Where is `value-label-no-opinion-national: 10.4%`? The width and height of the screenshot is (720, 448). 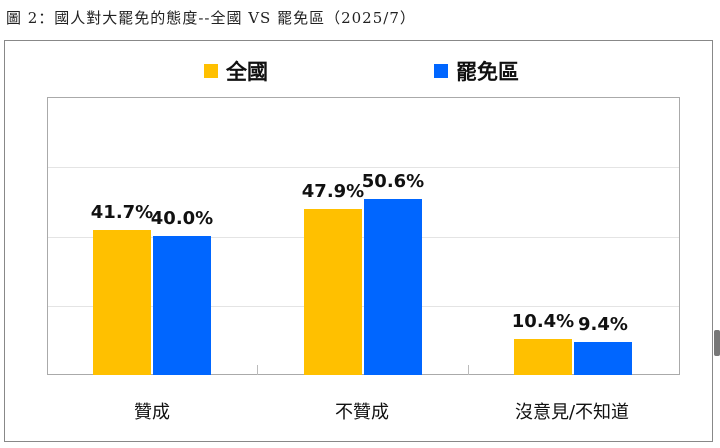
value-label-no-opinion-national: 10.4% is located at coordinates (543, 321).